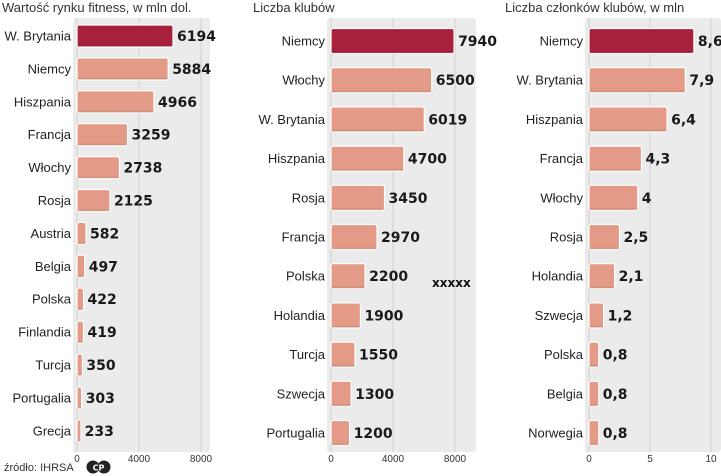 This screenshot has width=721, height=476. What do you see at coordinates (201, 459) in the screenshot?
I see `tick-label: 8000` at bounding box center [201, 459].